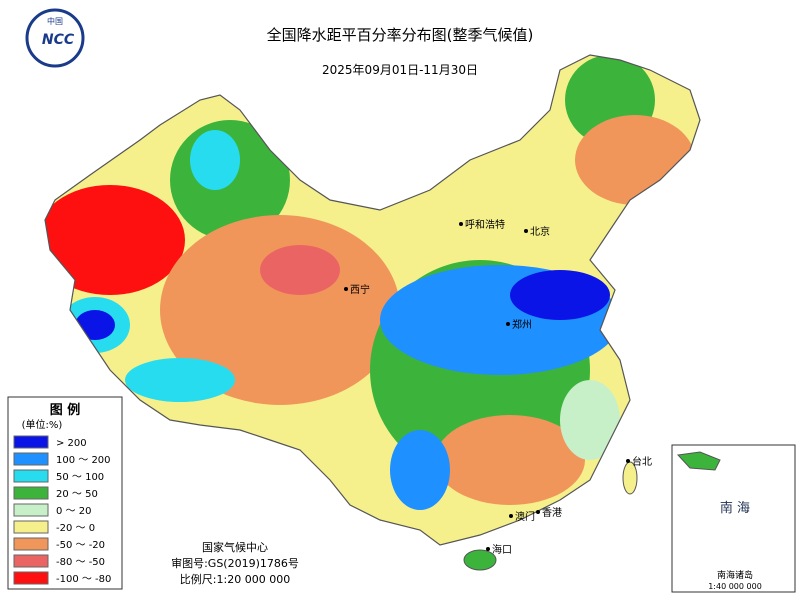  What do you see at coordinates (65, 410) in the screenshot?
I see `legend-title: 图 例` at bounding box center [65, 410].